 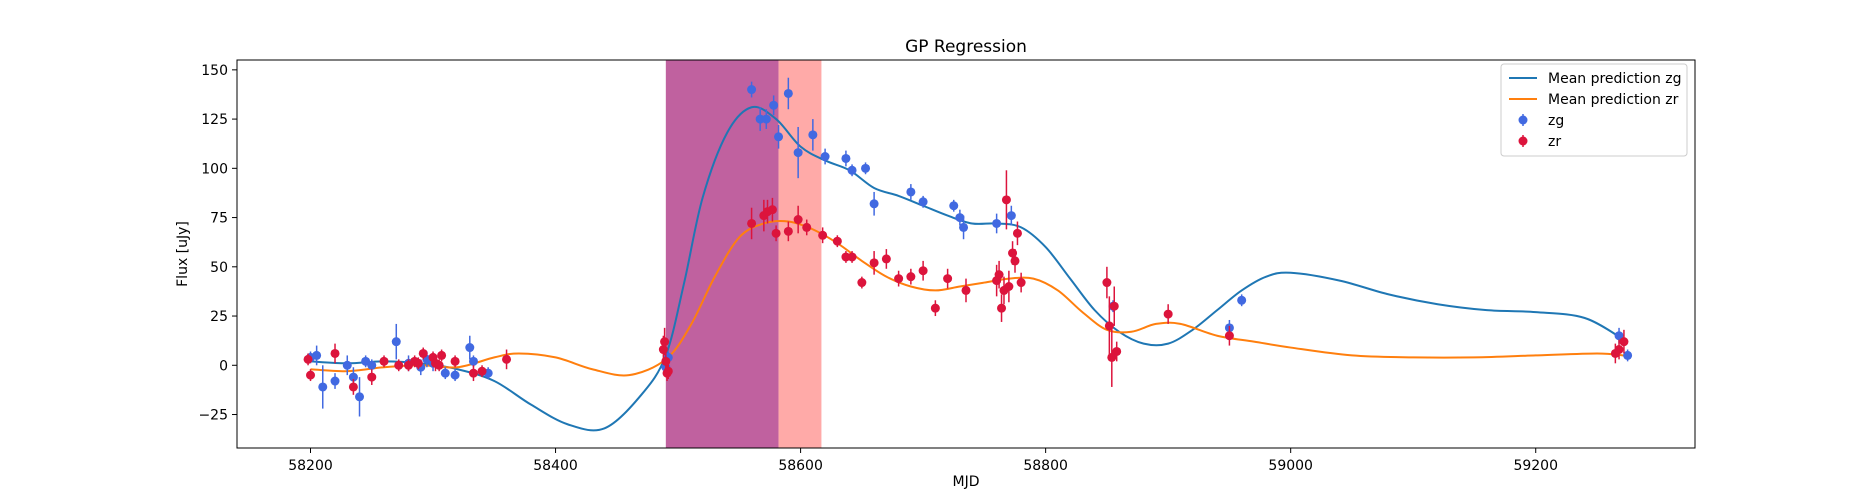 I want to click on x-axis-ticks: 58200 58400 58600 58800 59000 59200, so click(x=923, y=461).